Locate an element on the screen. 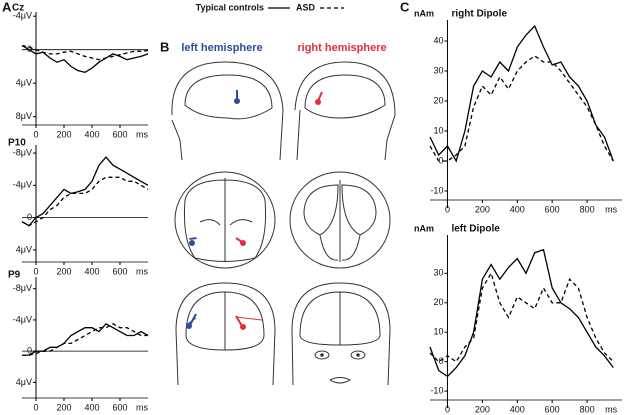 The height and width of the screenshot is (415, 640). y-tick-label: 40 is located at coordinates (438, 40).